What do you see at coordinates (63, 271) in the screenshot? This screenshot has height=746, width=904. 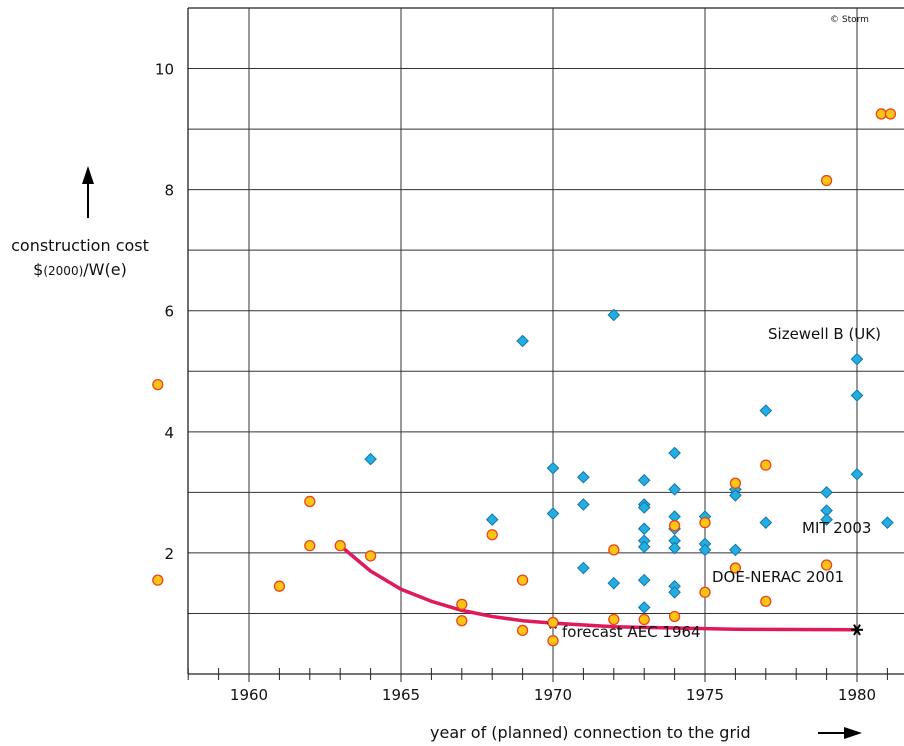 I see `y-axis-unit-sub: (2000)` at bounding box center [63, 271].